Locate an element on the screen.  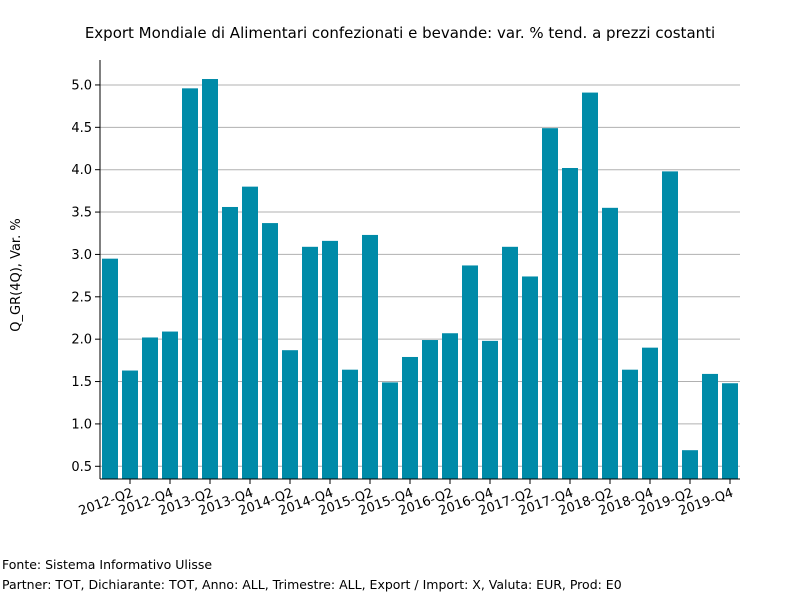
bar-2016-Q1 is located at coordinates (430, 409).